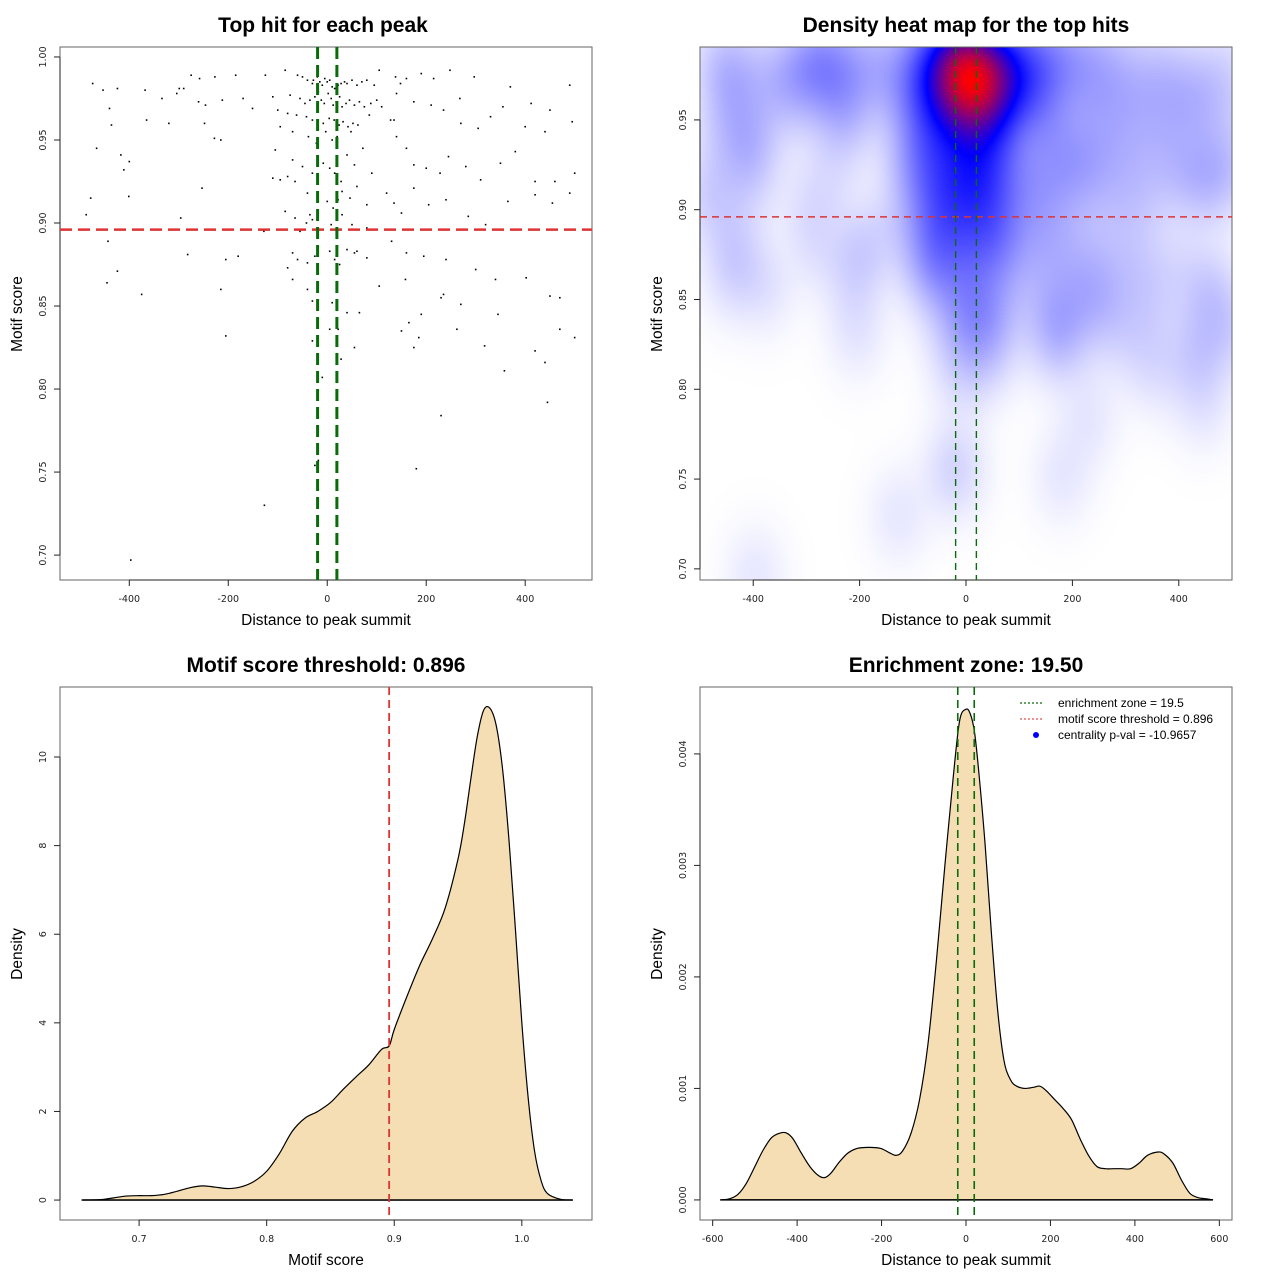  What do you see at coordinates (1121, 703) in the screenshot?
I see `legend-label-enrichment: enrichment zone = 19.5` at bounding box center [1121, 703].